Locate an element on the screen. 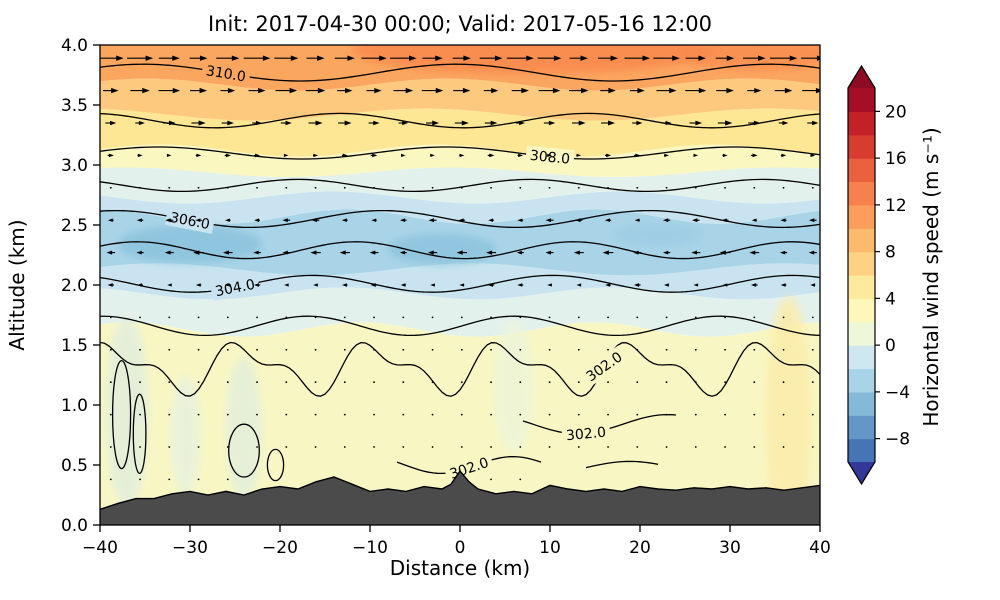  y-tick-label: 4.0 is located at coordinates (74, 46).